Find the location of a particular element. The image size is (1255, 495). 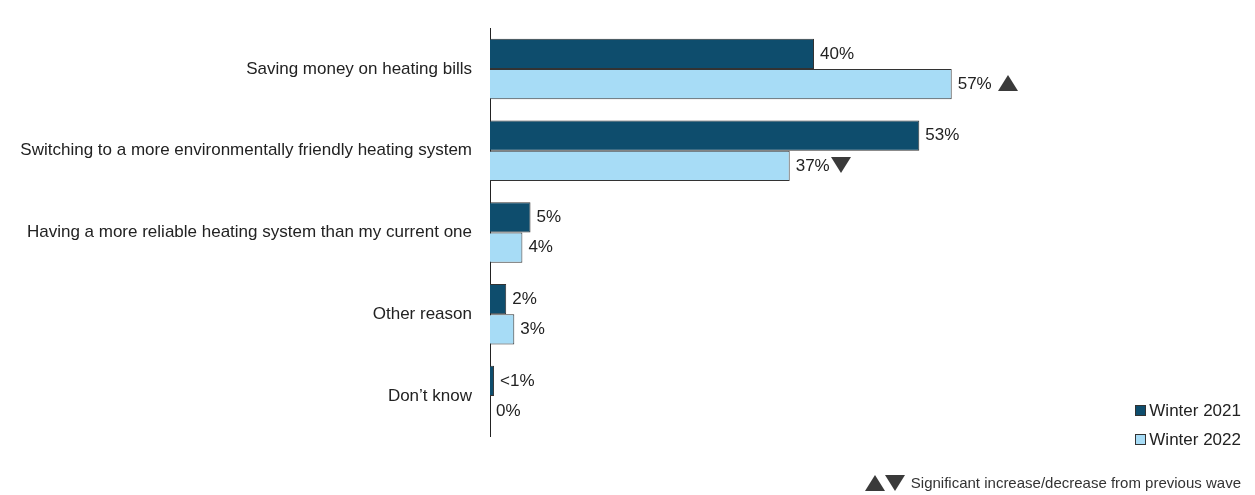

text: Significant increase/decrease from previous wave is located at coordinates (1075, 482).